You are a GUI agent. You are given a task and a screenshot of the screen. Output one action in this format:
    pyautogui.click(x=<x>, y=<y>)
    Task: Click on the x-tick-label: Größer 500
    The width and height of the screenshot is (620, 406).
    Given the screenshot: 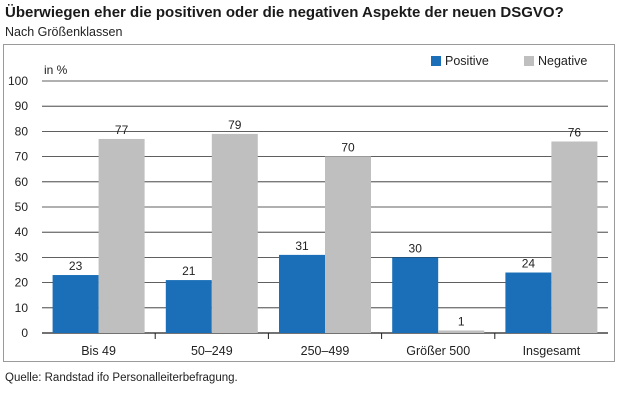 What is the action you would take?
    pyautogui.click(x=438, y=351)
    